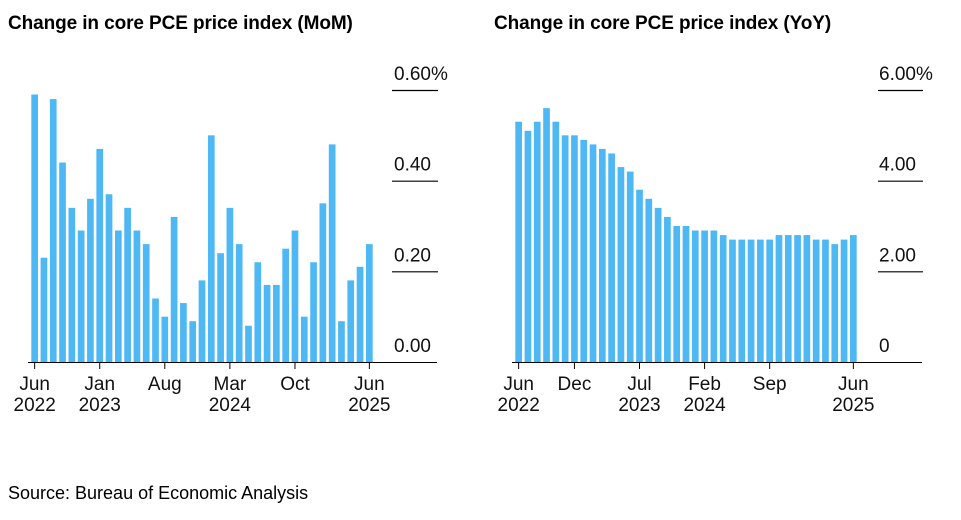  I want to click on bar-jun-2025, so click(853, 298).